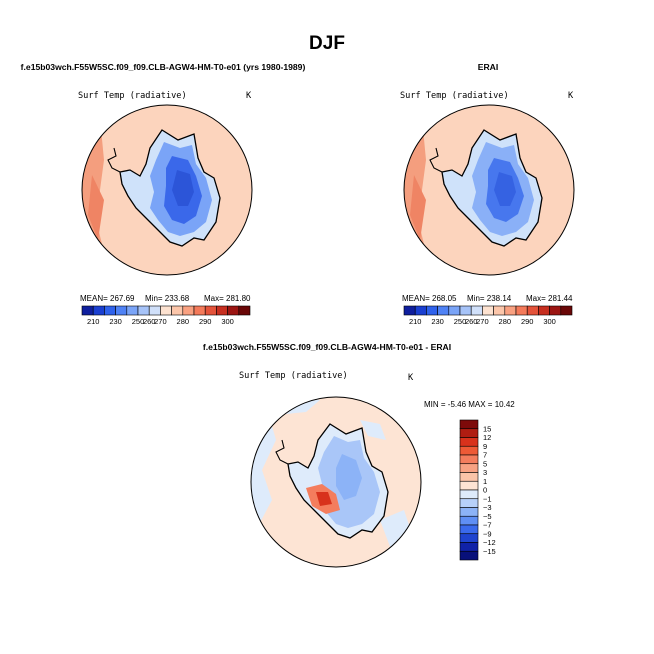 This screenshot has height=654, width=654. Describe the element at coordinates (485, 463) in the screenshot. I see `colorbar-tick-label: 5` at that location.